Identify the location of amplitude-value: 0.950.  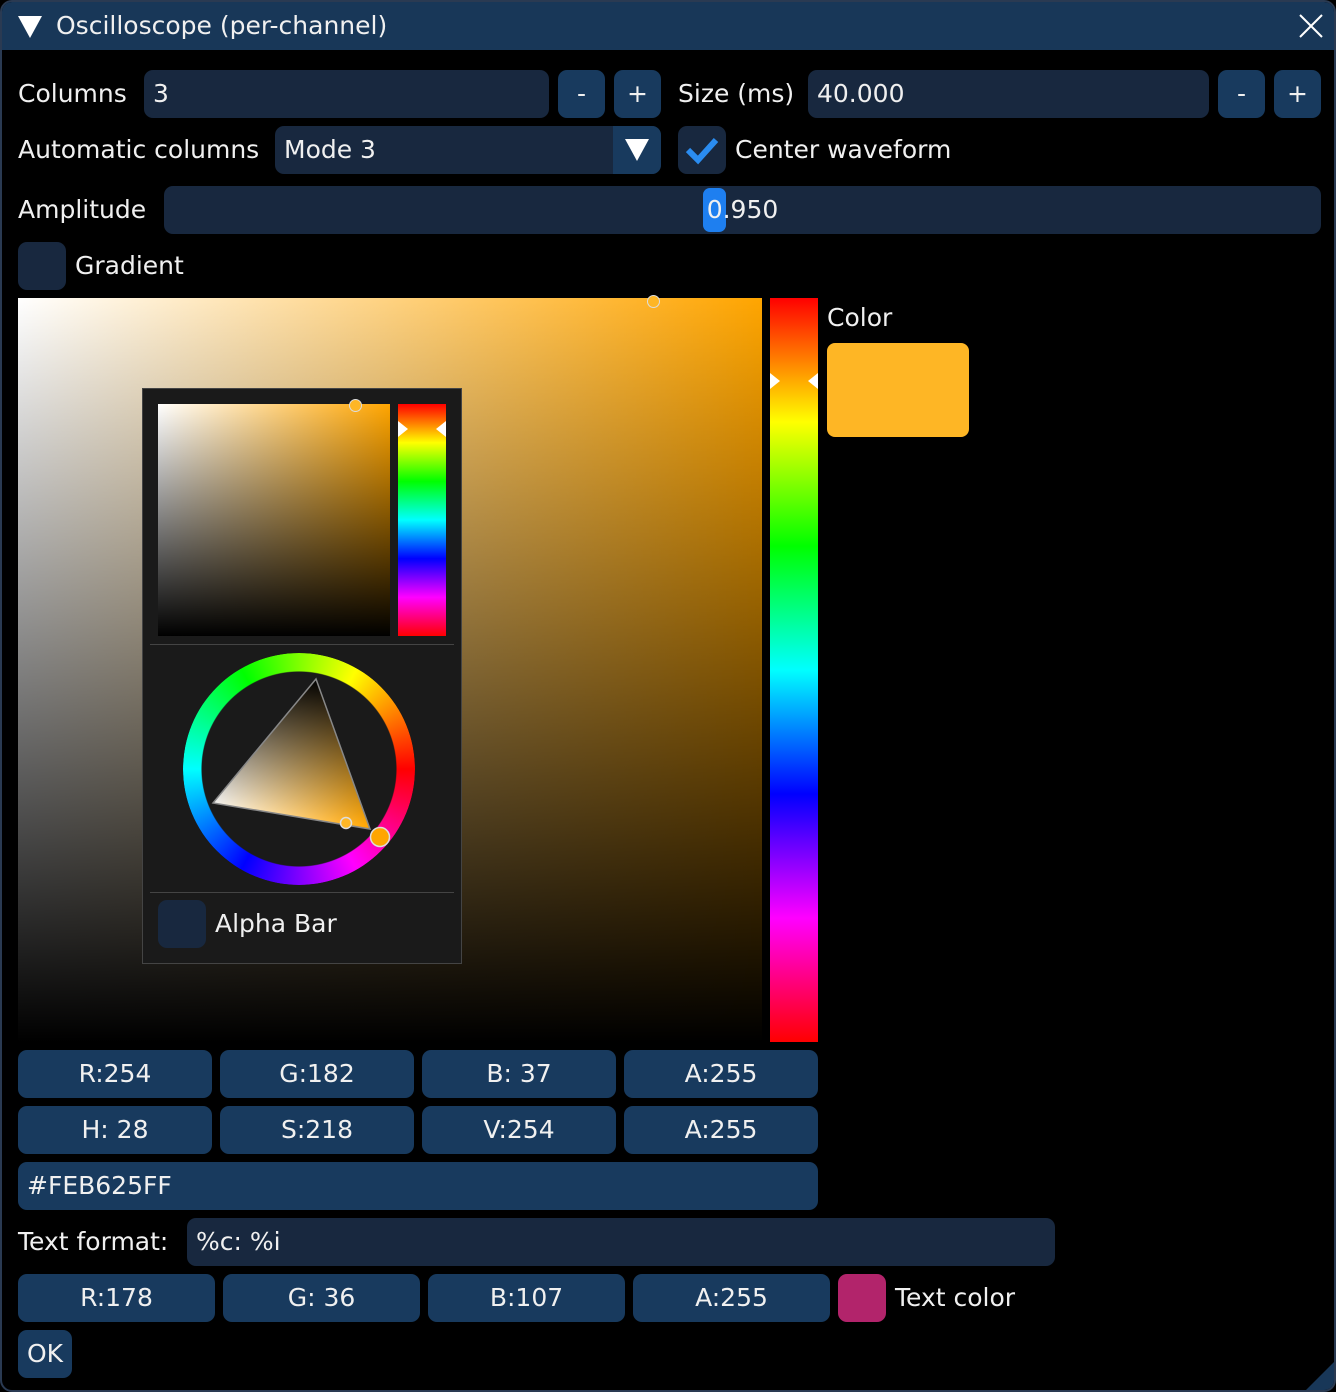
(742, 209).